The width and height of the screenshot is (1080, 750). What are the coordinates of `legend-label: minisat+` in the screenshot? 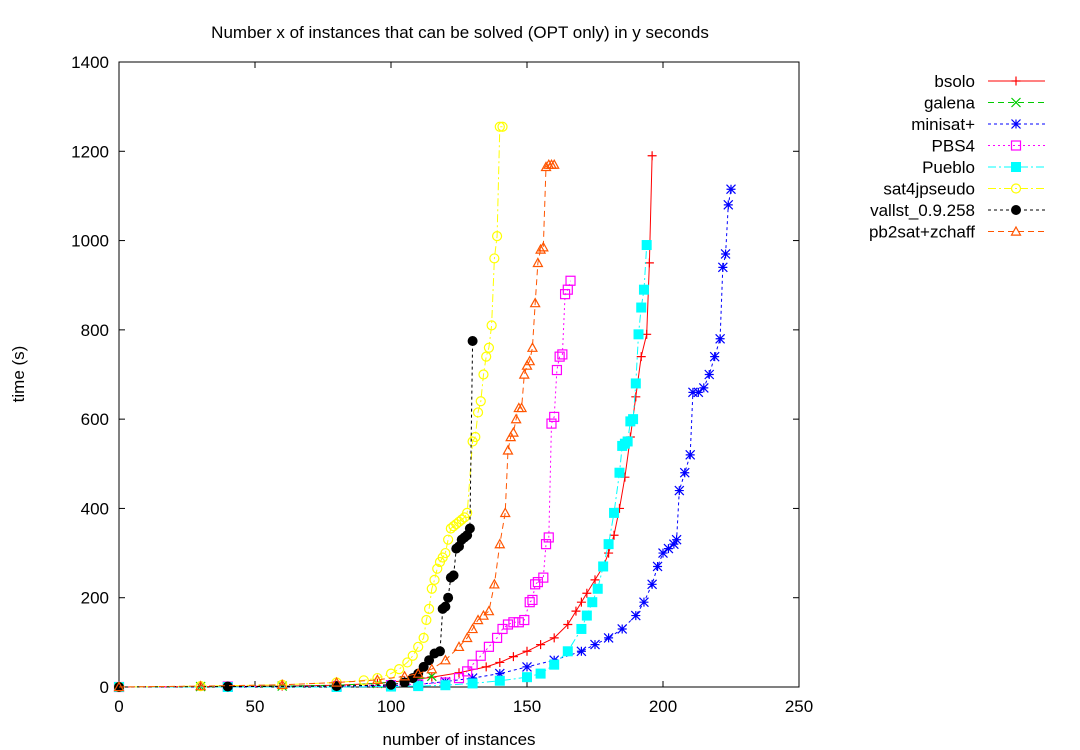 It's located at (943, 124).